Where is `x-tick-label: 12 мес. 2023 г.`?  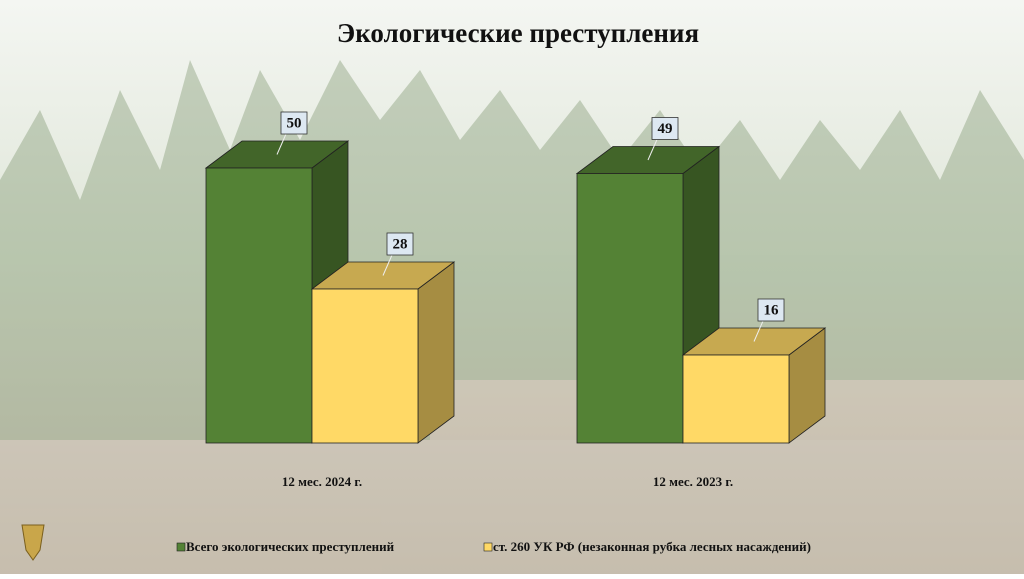 x-tick-label: 12 мес. 2023 г. is located at coordinates (693, 481).